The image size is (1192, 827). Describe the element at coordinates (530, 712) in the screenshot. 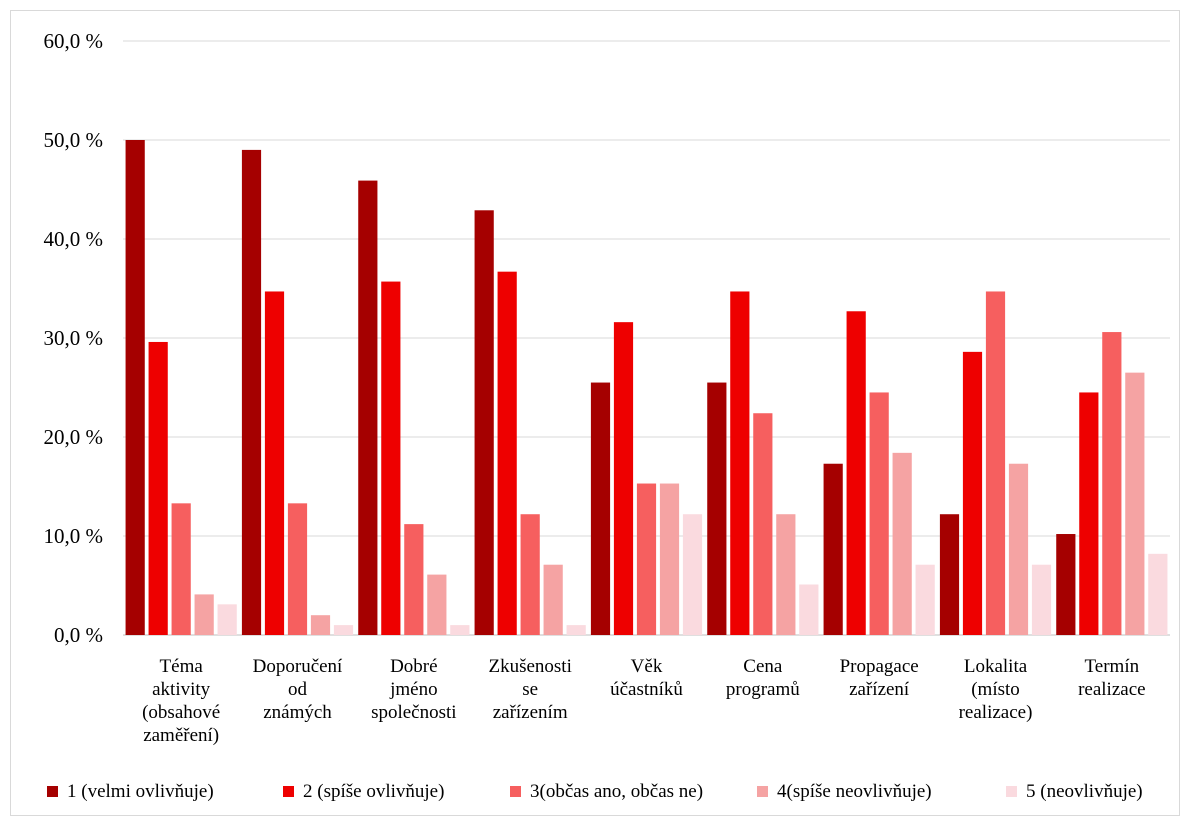

I see `x-category-label-line: zařízením` at that location.